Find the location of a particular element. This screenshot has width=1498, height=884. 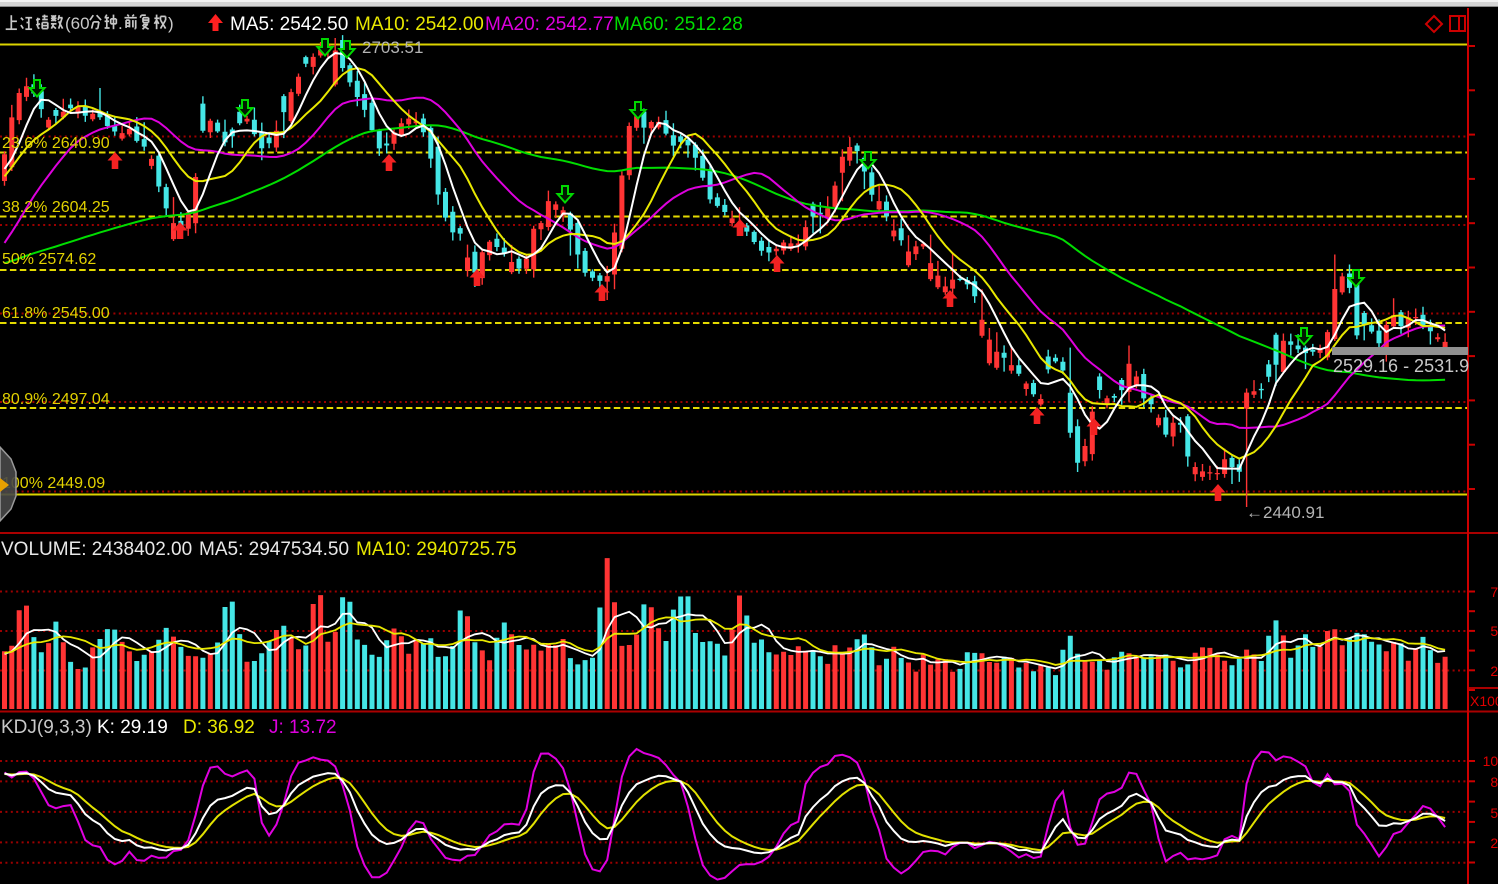

svg-text: J: 13.72 is located at coordinates (303, 727).